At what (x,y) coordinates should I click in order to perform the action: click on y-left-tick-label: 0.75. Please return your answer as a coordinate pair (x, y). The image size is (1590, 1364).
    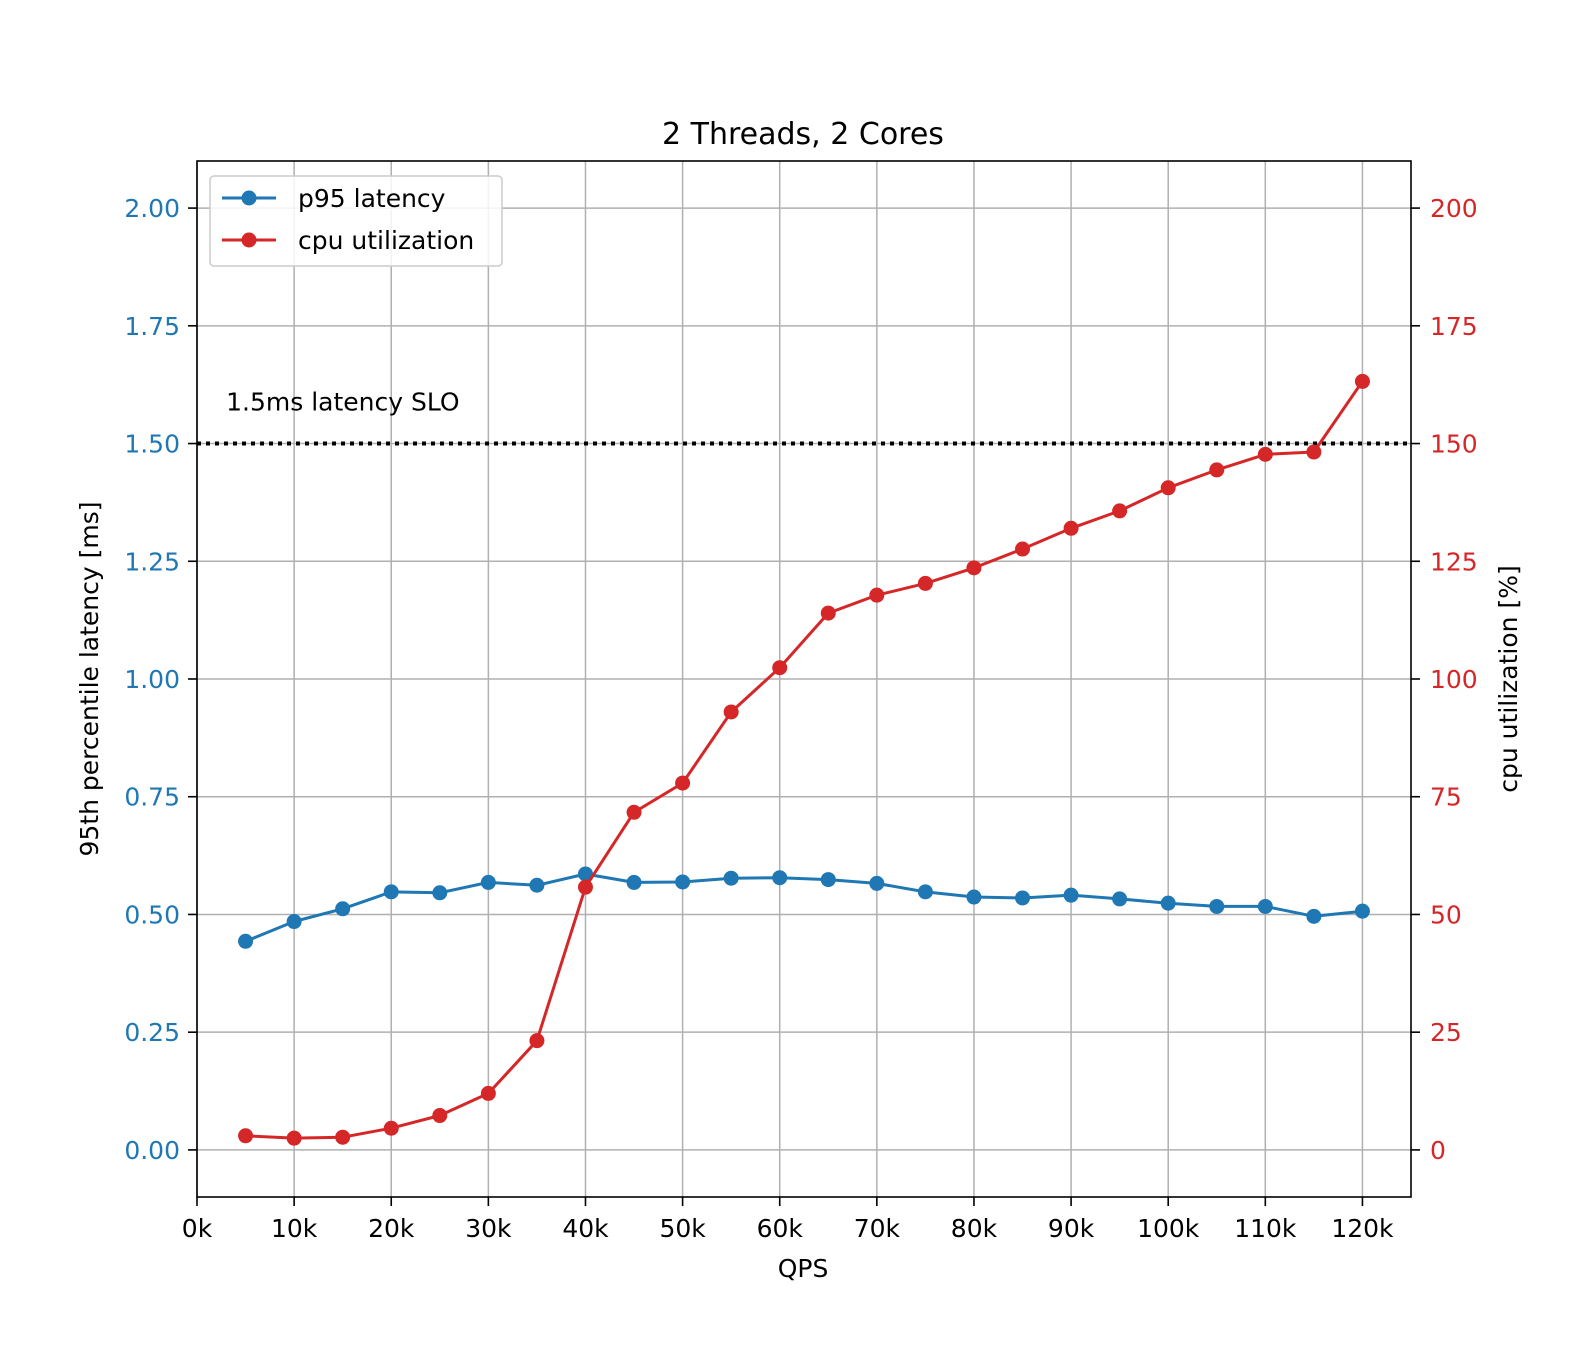
    Looking at the image, I should click on (152, 797).